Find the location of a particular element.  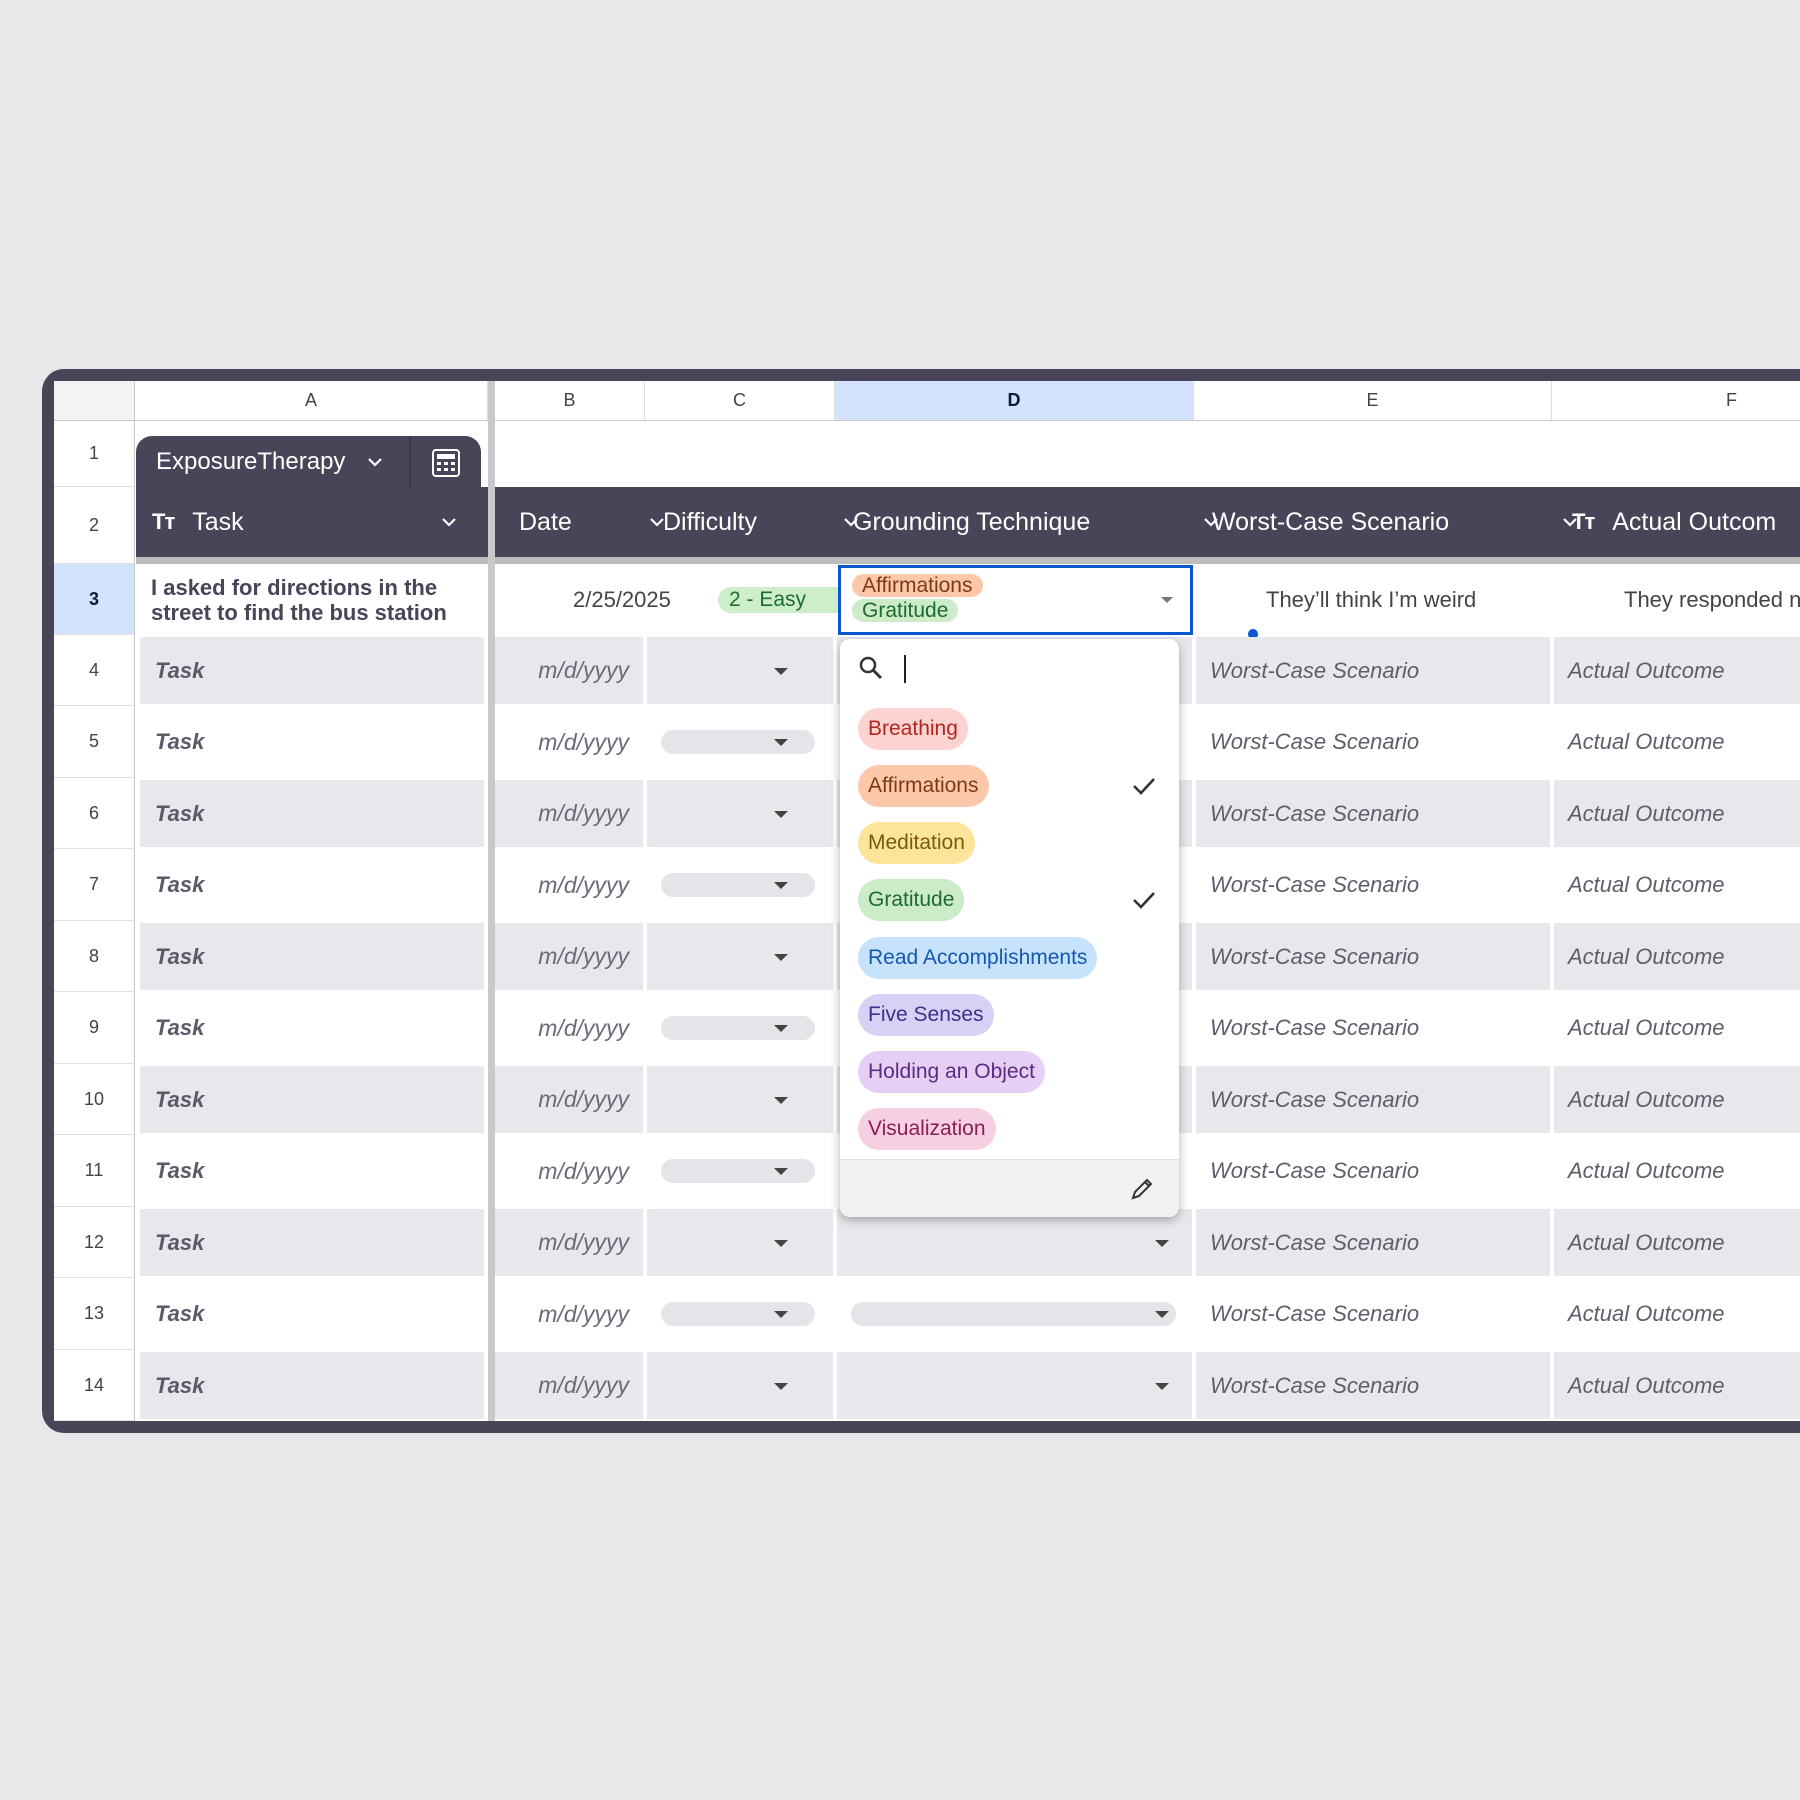

row-header: 1 is located at coordinates (94, 454).